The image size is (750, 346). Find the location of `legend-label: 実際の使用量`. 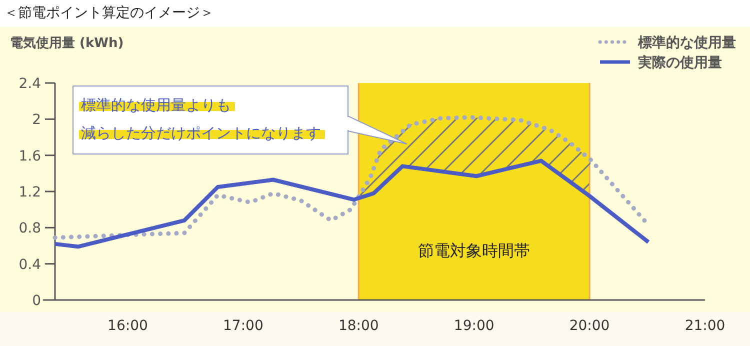

legend-label: 実際の使用量 is located at coordinates (680, 62).